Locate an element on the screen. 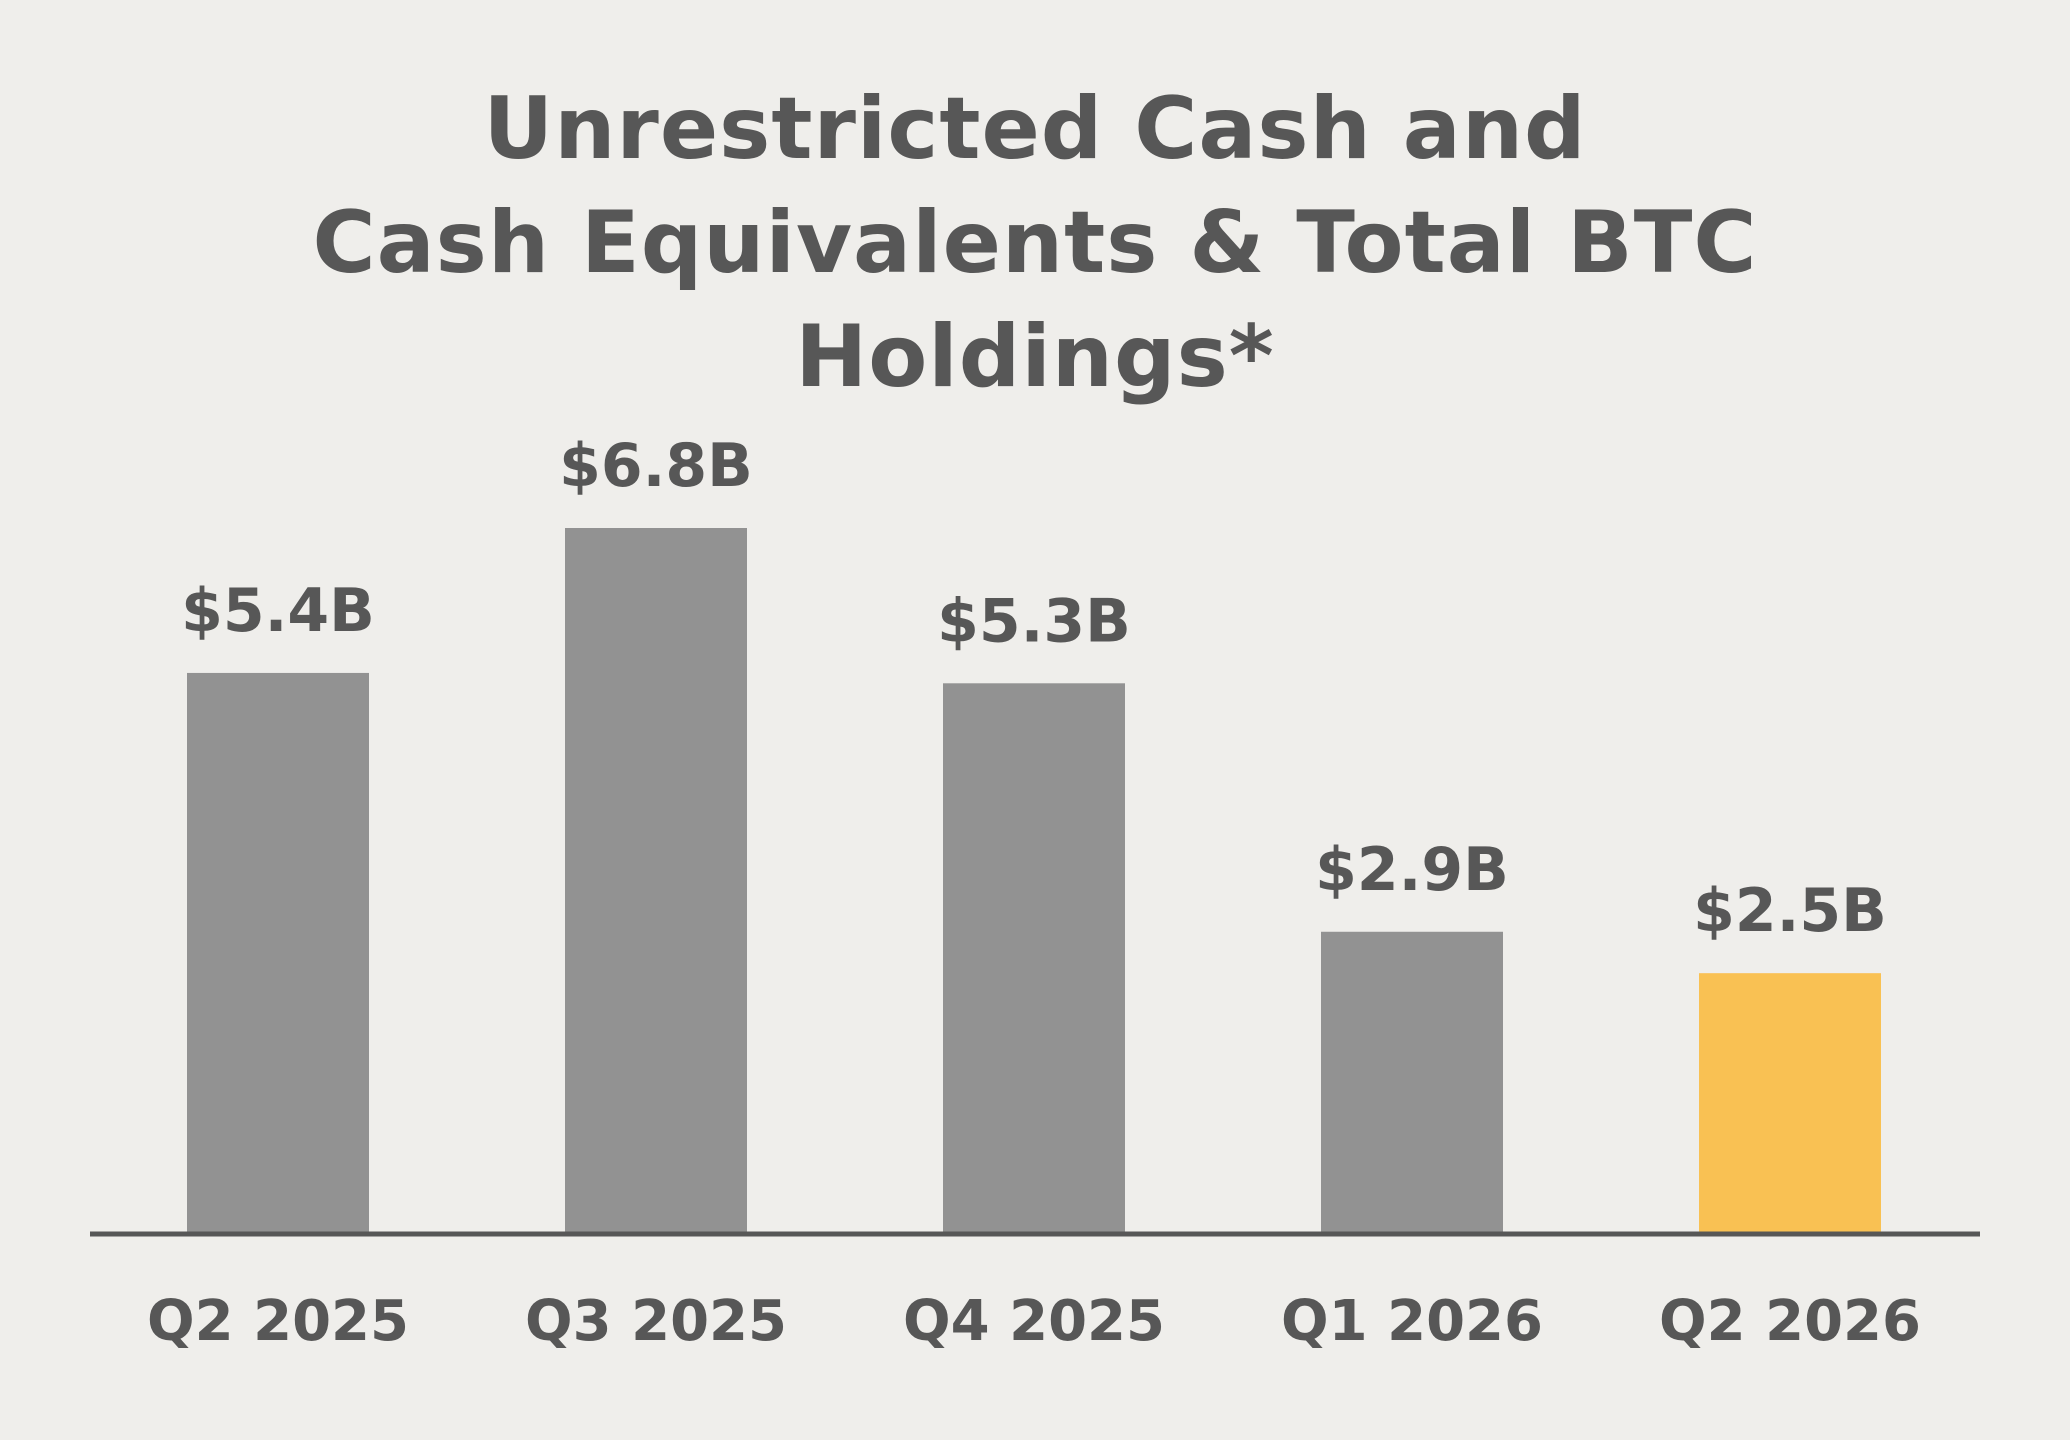  x-tick-label: Q3 2025 is located at coordinates (656, 1321).